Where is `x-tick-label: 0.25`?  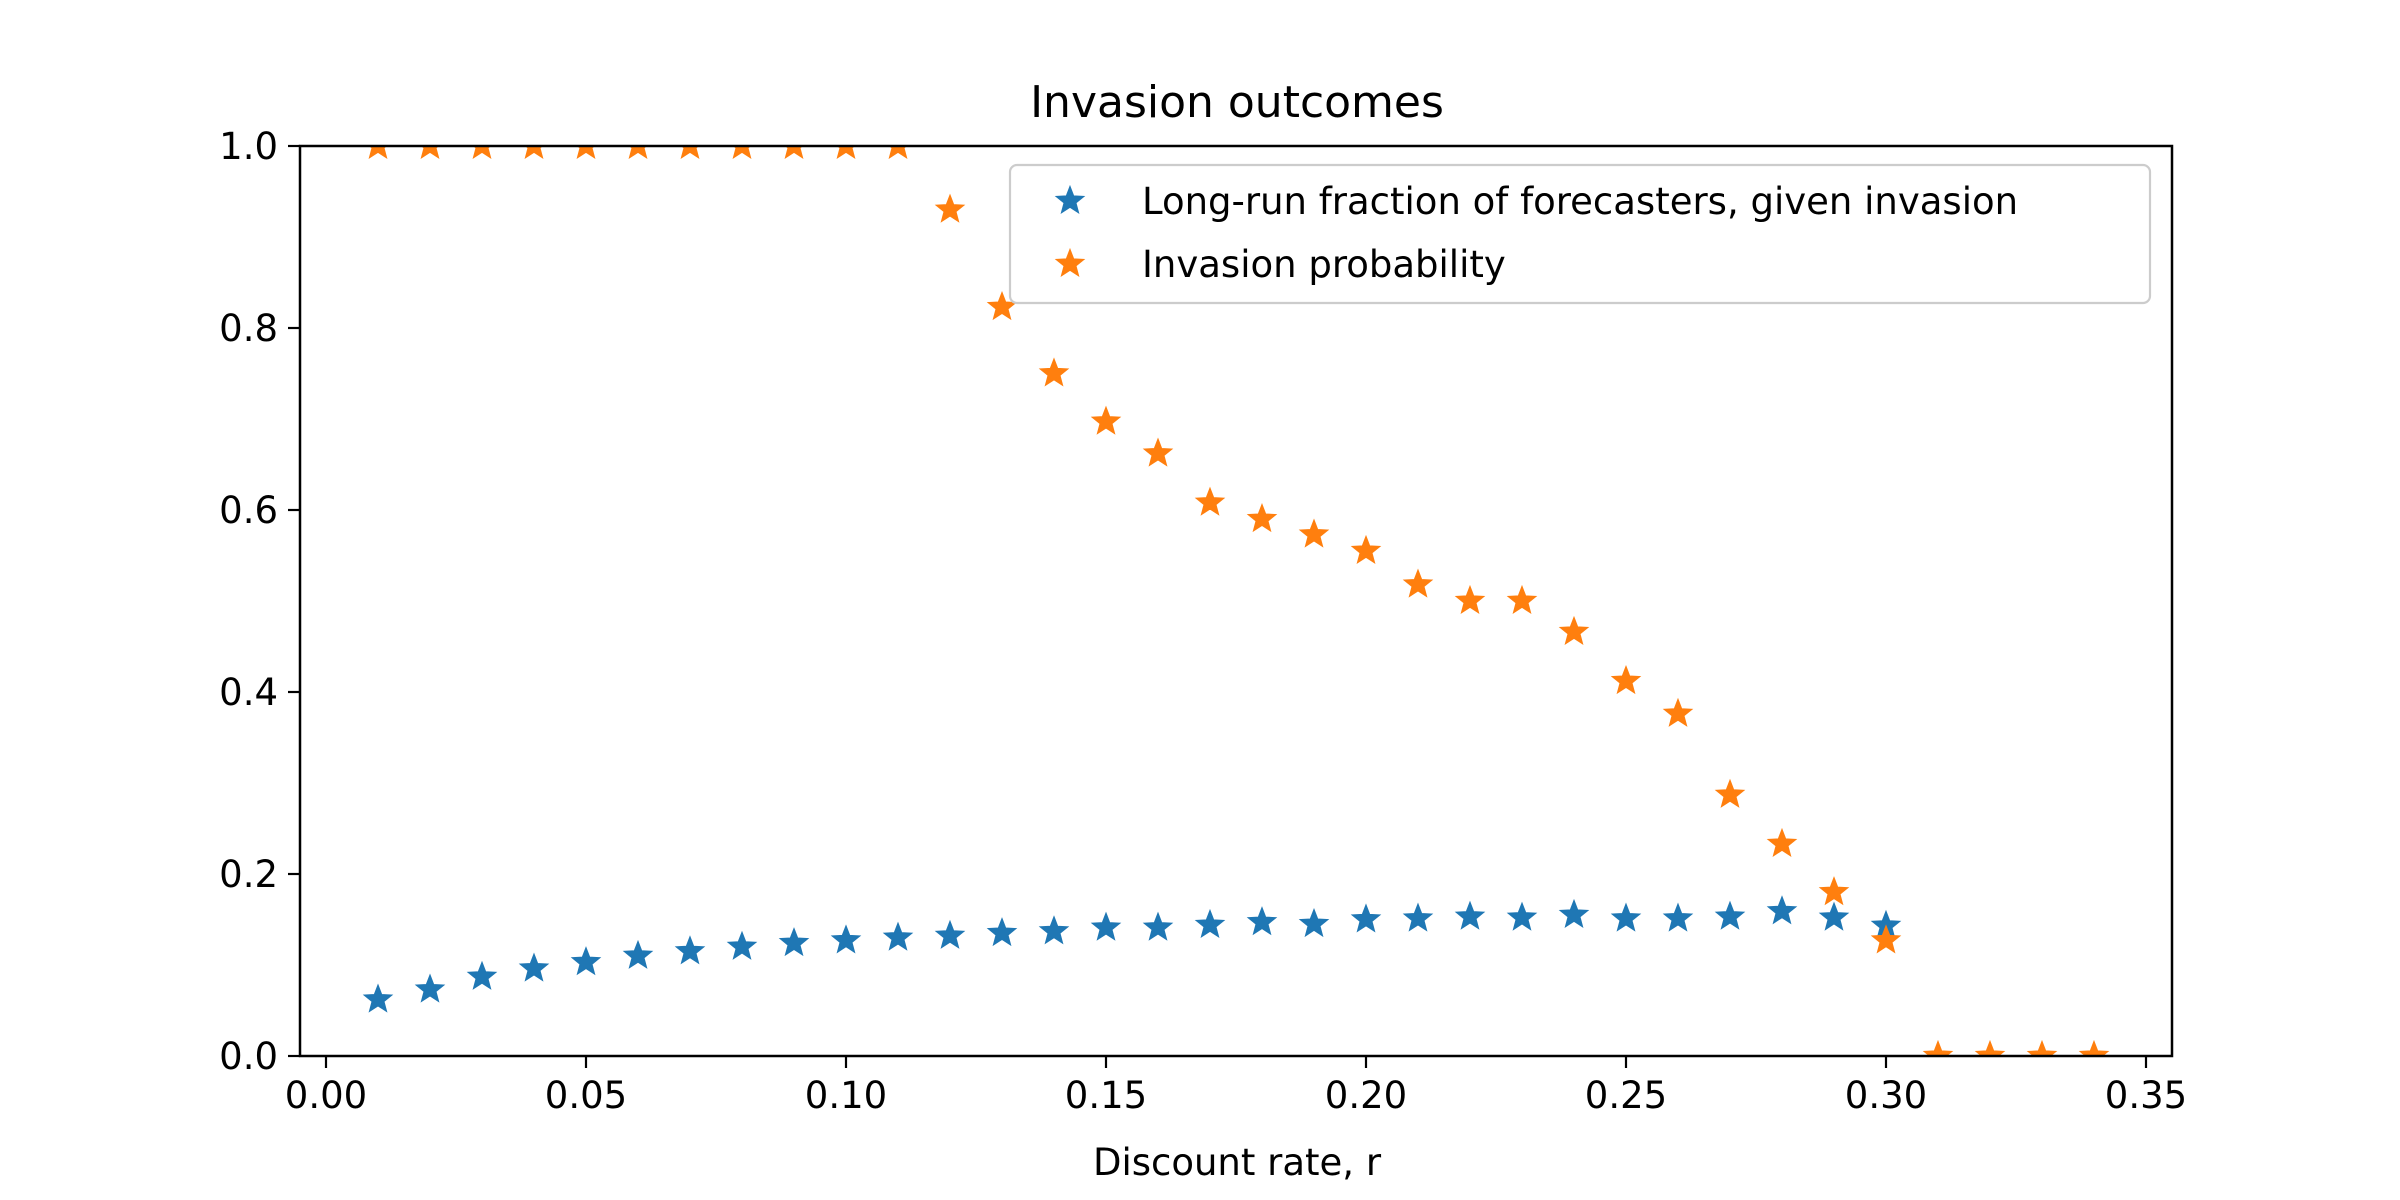
x-tick-label: 0.25 is located at coordinates (1626, 1095).